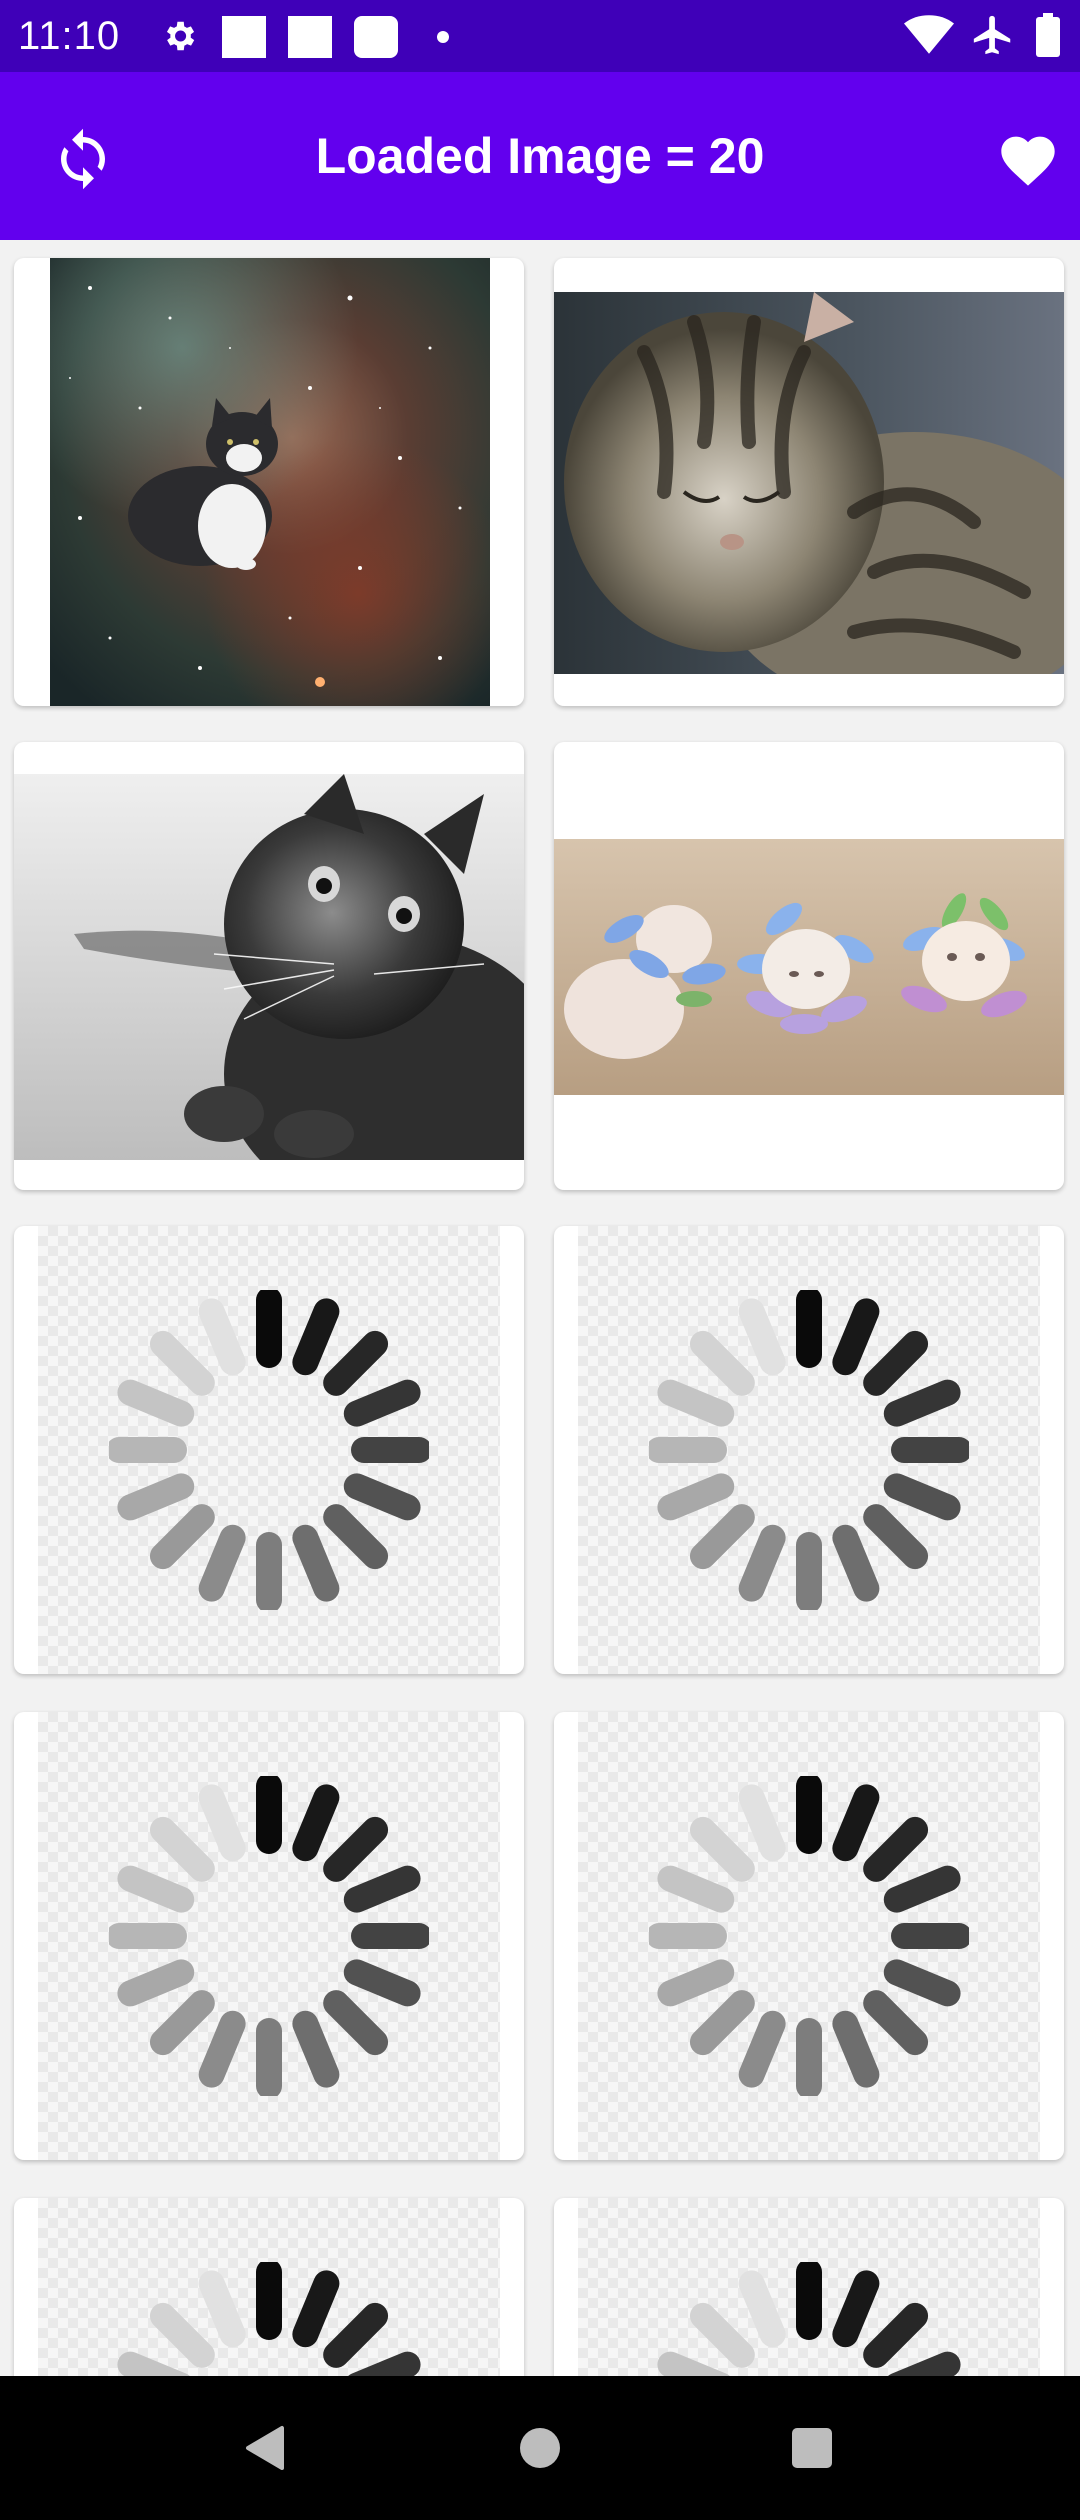  What do you see at coordinates (1048, 35) in the screenshot?
I see `battery-icon` at bounding box center [1048, 35].